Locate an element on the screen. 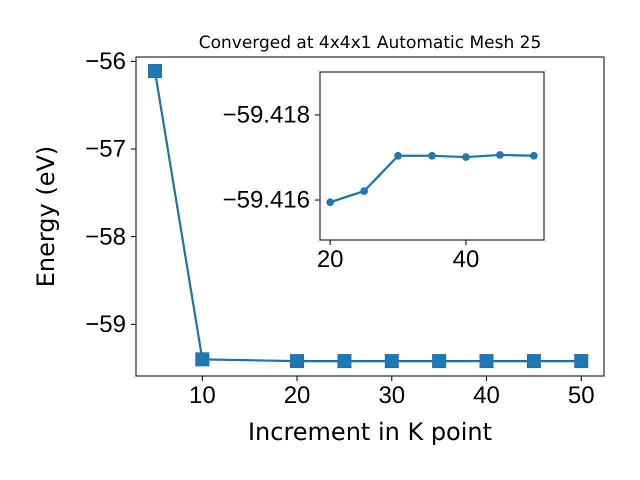 The width and height of the screenshot is (640, 480). chart-title: Converged at 4x4x1 Automatic Mesh 25 is located at coordinates (370, 43).